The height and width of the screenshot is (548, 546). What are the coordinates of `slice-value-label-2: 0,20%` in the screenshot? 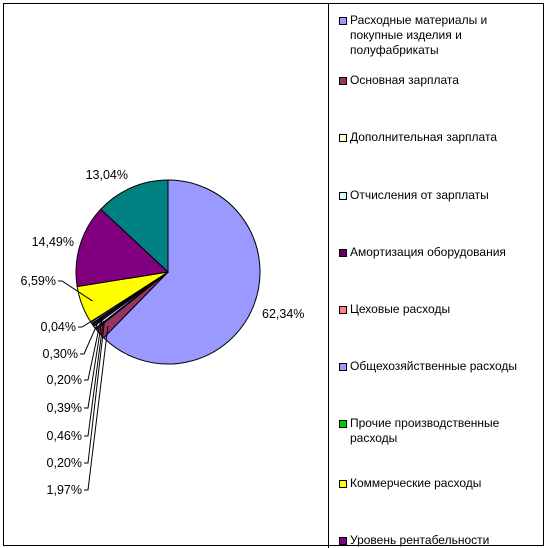 It's located at (64, 463).